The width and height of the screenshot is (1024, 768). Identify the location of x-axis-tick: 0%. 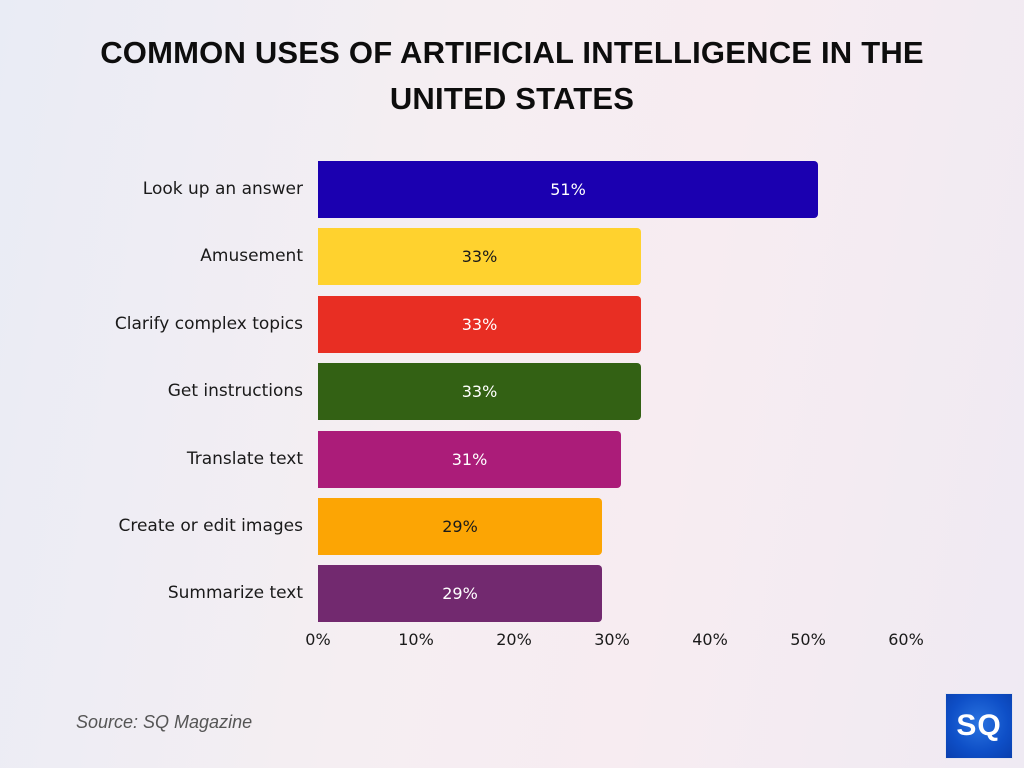
(318, 639).